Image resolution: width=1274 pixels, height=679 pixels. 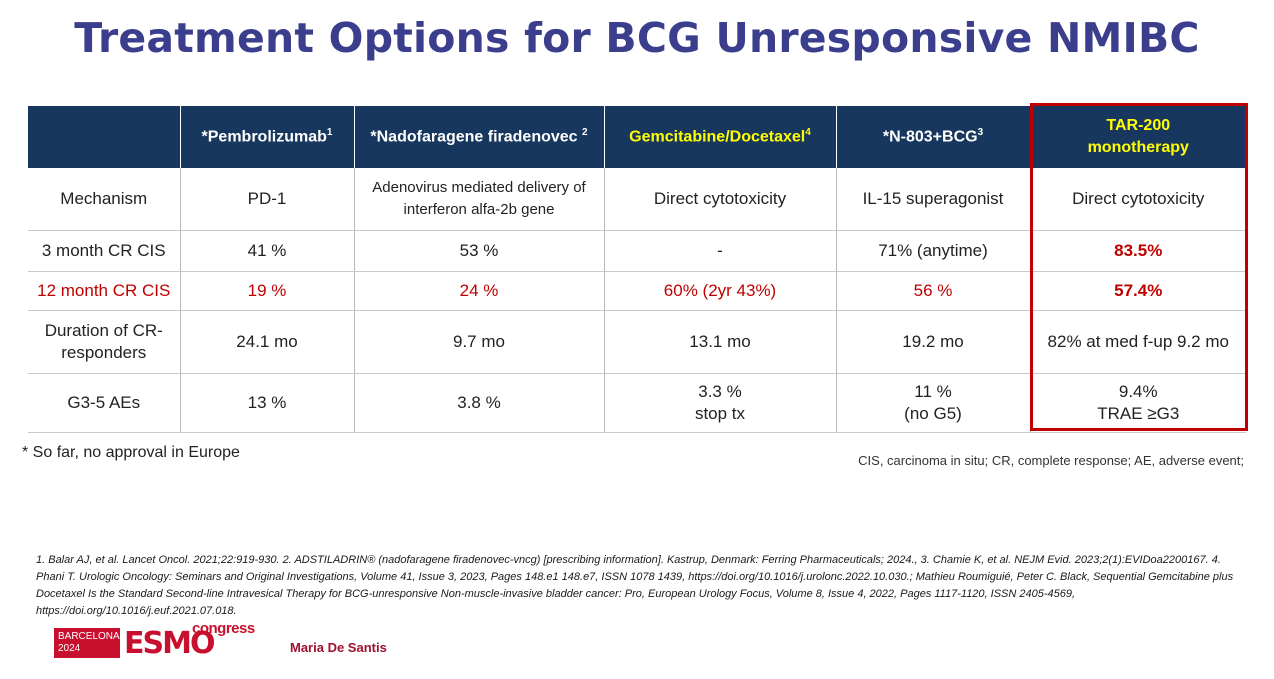 What do you see at coordinates (933, 403) in the screenshot?
I see `table-cell: 11 % (no G5)` at bounding box center [933, 403].